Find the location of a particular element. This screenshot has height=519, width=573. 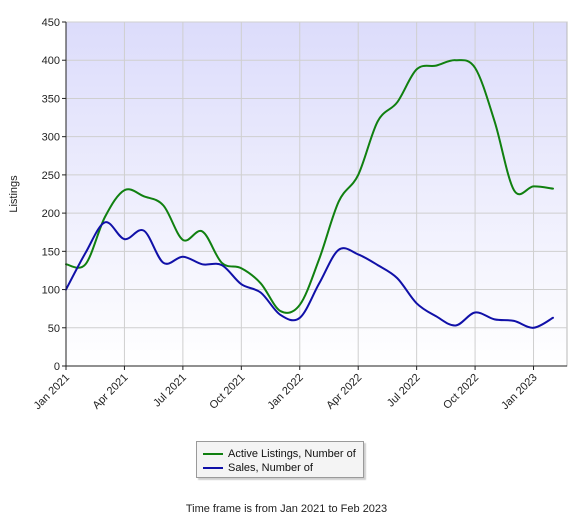

x-tick-label: Jan 2021 is located at coordinates (52, 392).